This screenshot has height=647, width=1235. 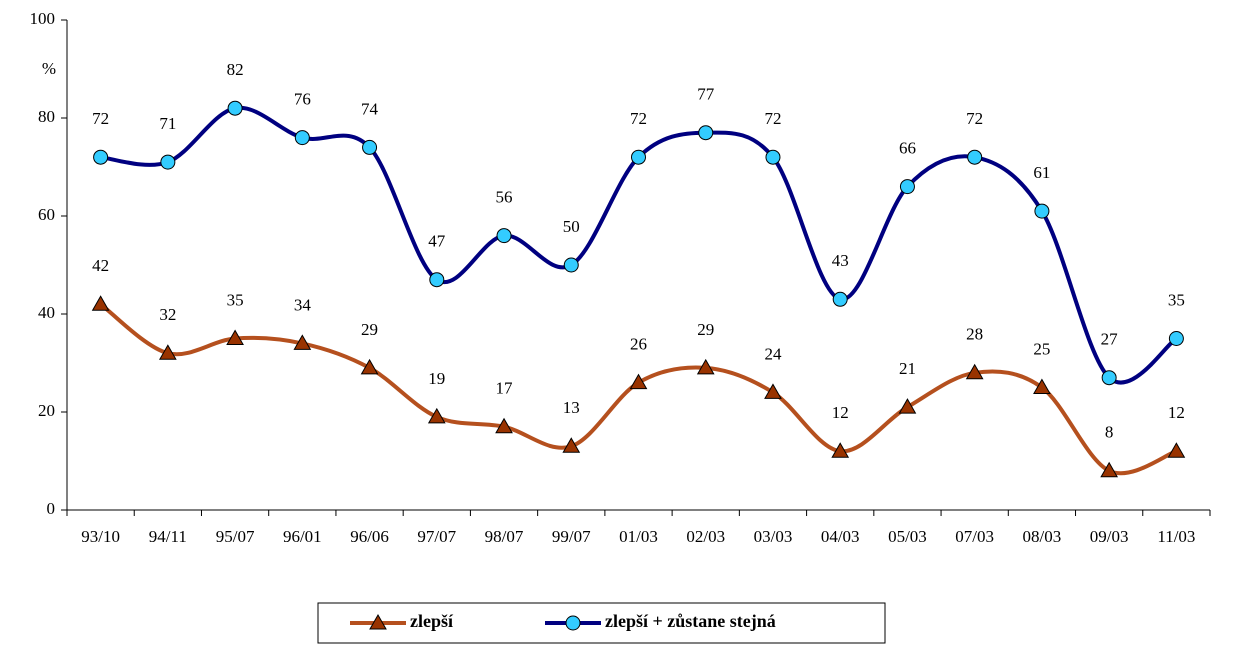 I want to click on y-tick-label: 40, so click(x=46, y=312).